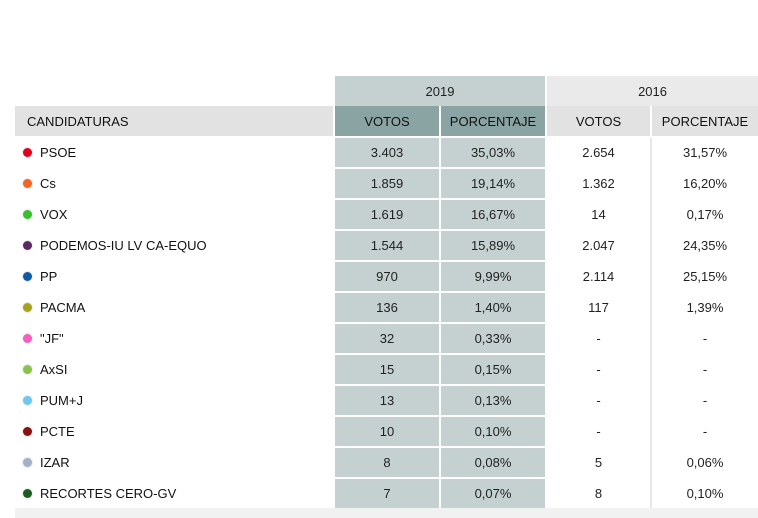 The image size is (758, 518). I want to click on percent-2019-cell: 0,08%, so click(492, 462).